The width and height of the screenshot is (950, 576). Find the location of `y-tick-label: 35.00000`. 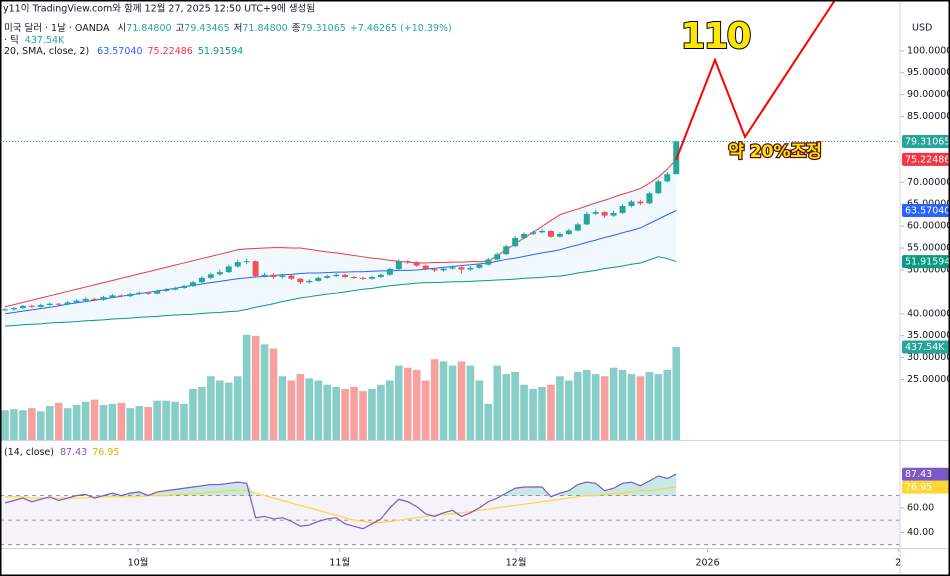

y-tick-label: 35.00000 is located at coordinates (928, 335).